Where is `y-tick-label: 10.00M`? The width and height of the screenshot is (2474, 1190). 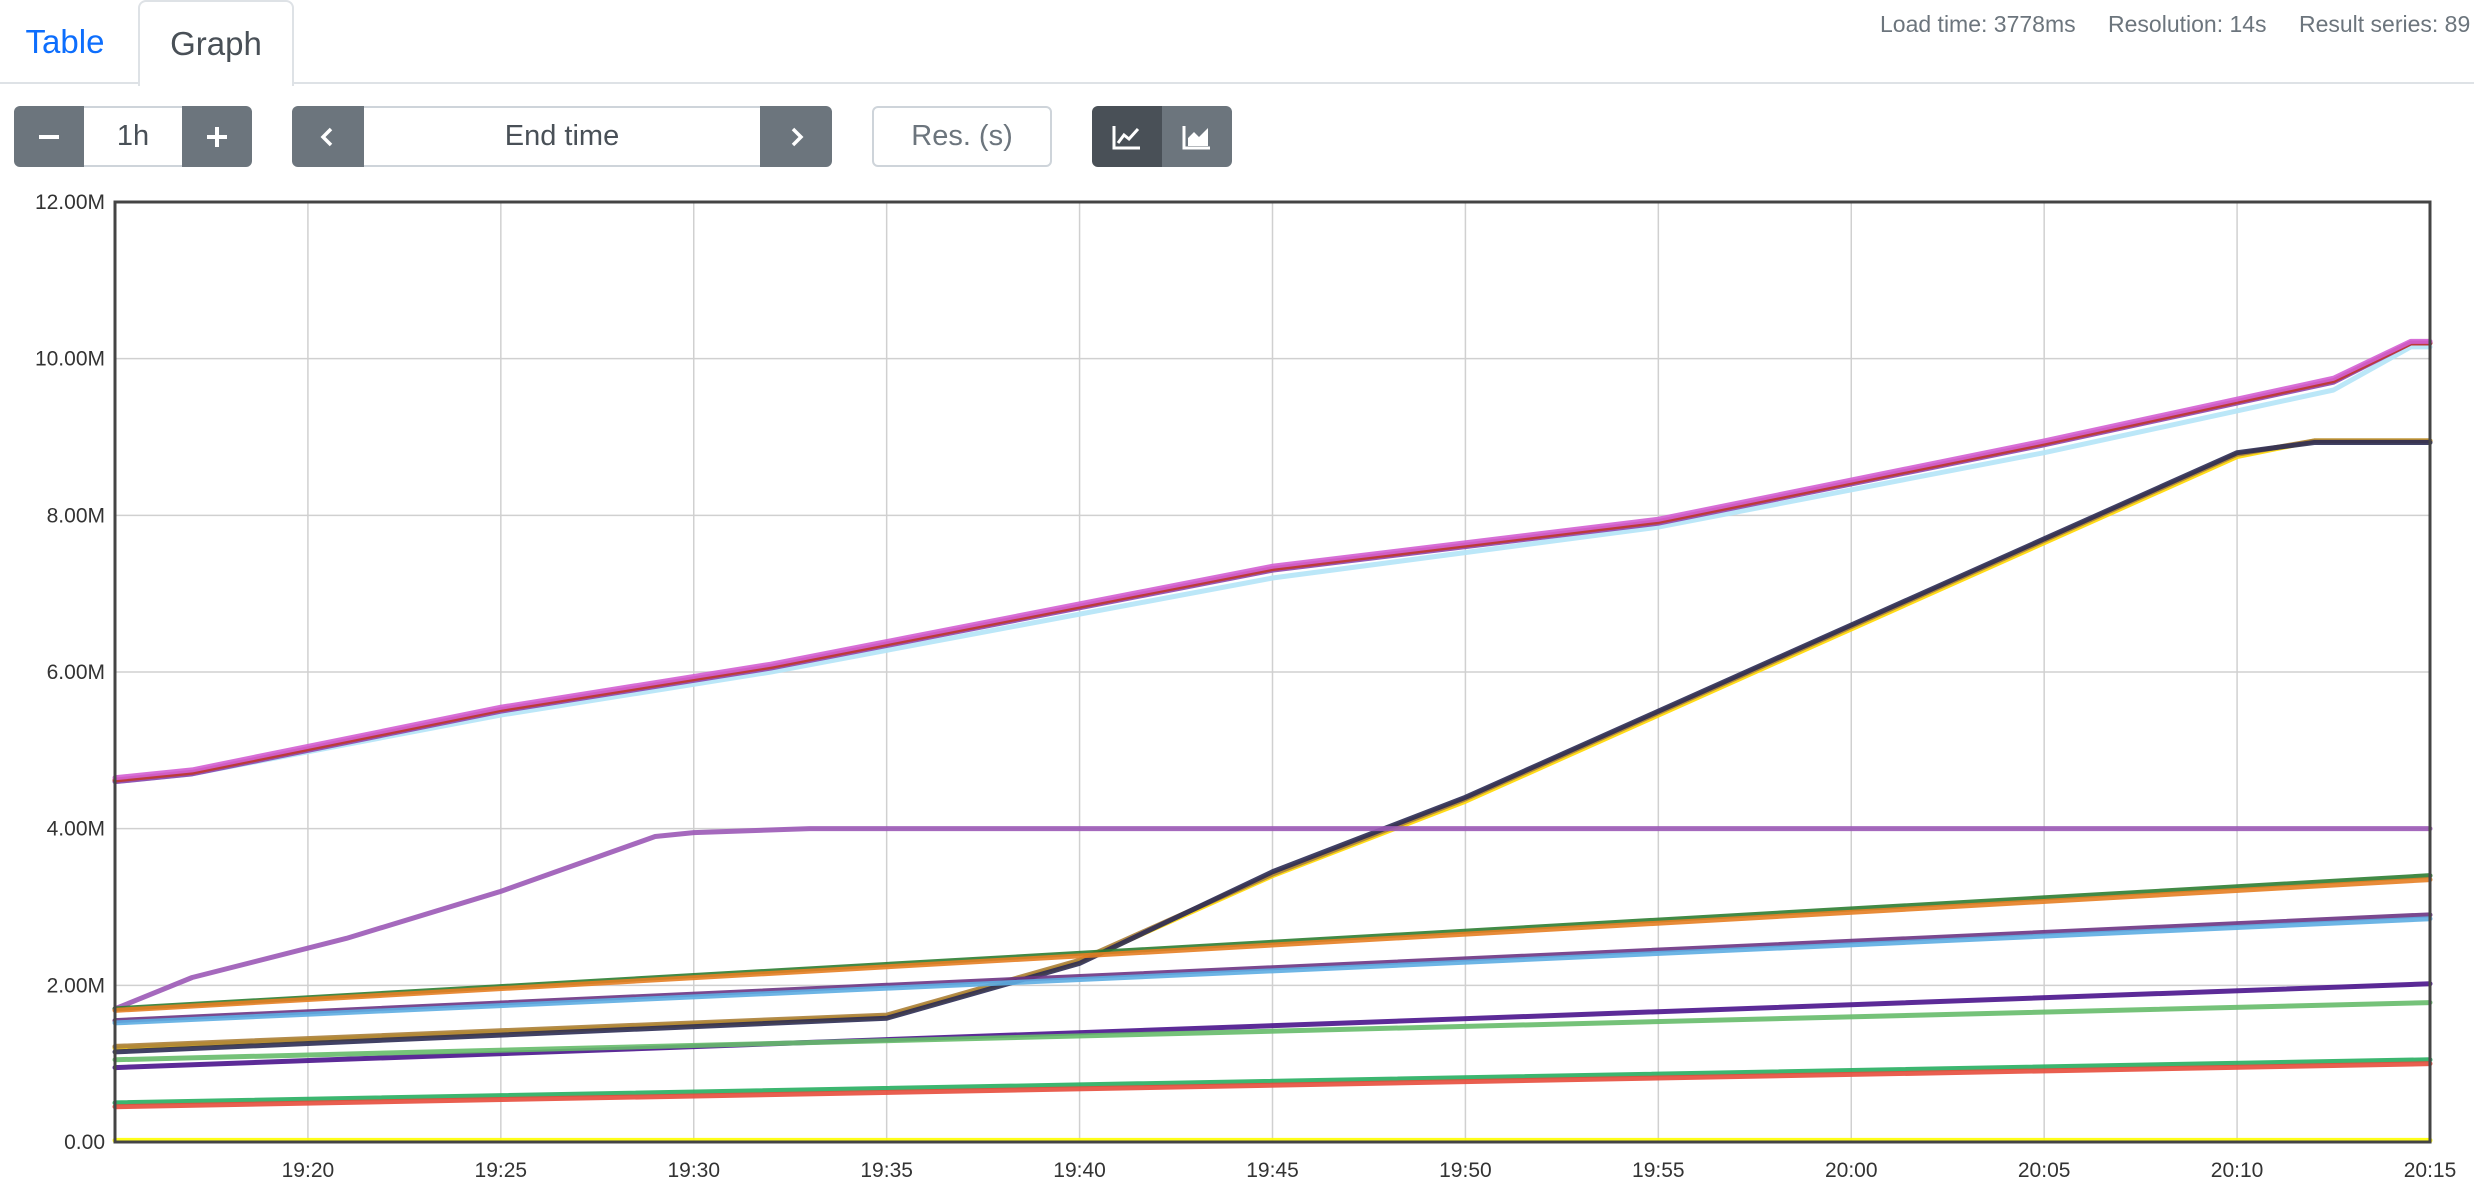 y-tick-label: 10.00M is located at coordinates (70, 359).